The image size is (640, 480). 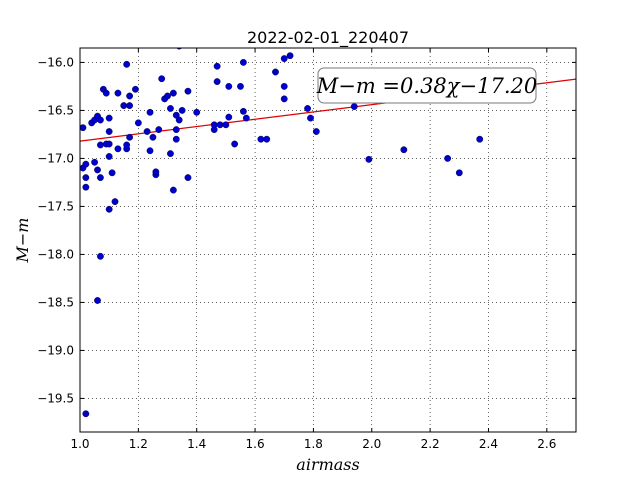 I want to click on x-tick-label: 1.6, so click(x=255, y=444).